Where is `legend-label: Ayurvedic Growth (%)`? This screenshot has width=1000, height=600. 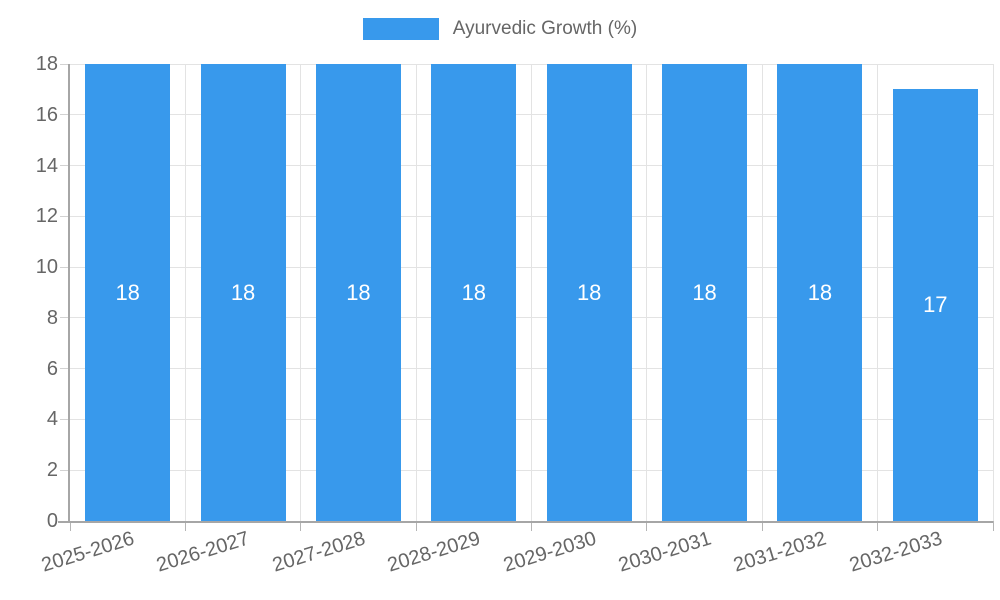 legend-label: Ayurvedic Growth (%) is located at coordinates (545, 28).